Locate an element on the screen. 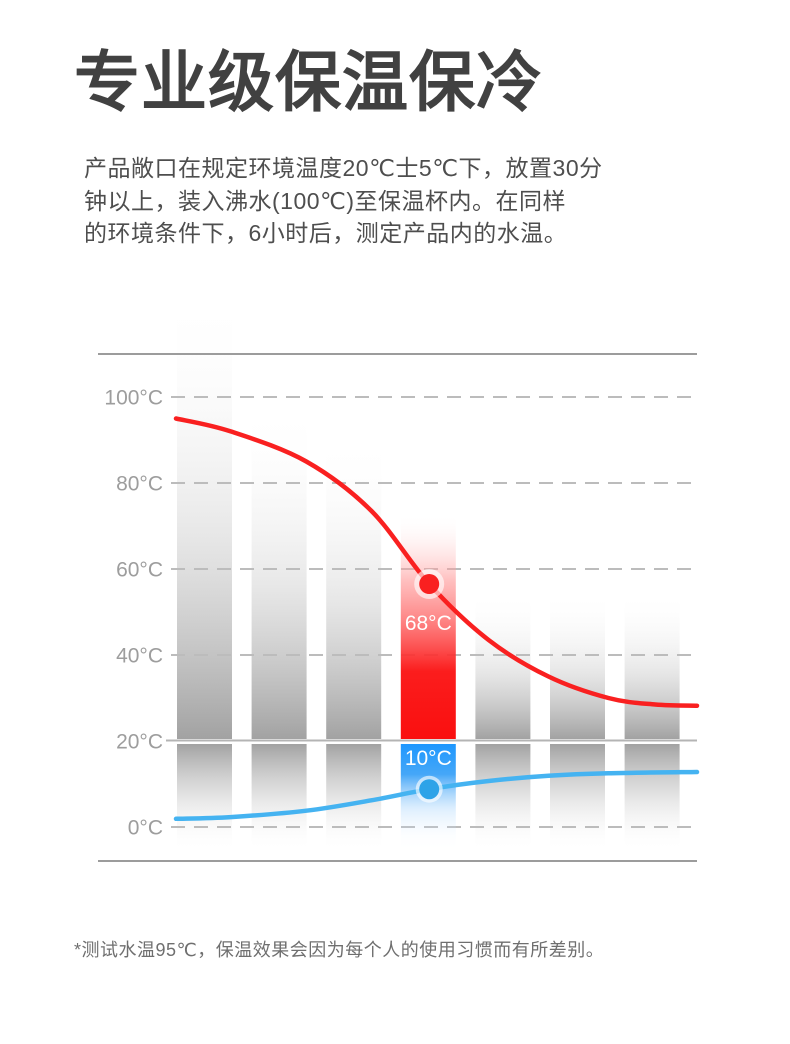  description-line-1: 产品敞口在规定环境温度20℃士5℃下，放置30分 is located at coordinates (343, 168).